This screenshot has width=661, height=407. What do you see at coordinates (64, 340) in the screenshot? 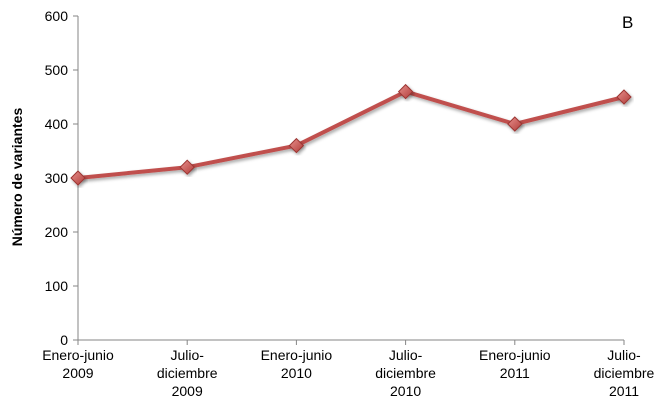
I see `y-tick-label: 0` at bounding box center [64, 340].